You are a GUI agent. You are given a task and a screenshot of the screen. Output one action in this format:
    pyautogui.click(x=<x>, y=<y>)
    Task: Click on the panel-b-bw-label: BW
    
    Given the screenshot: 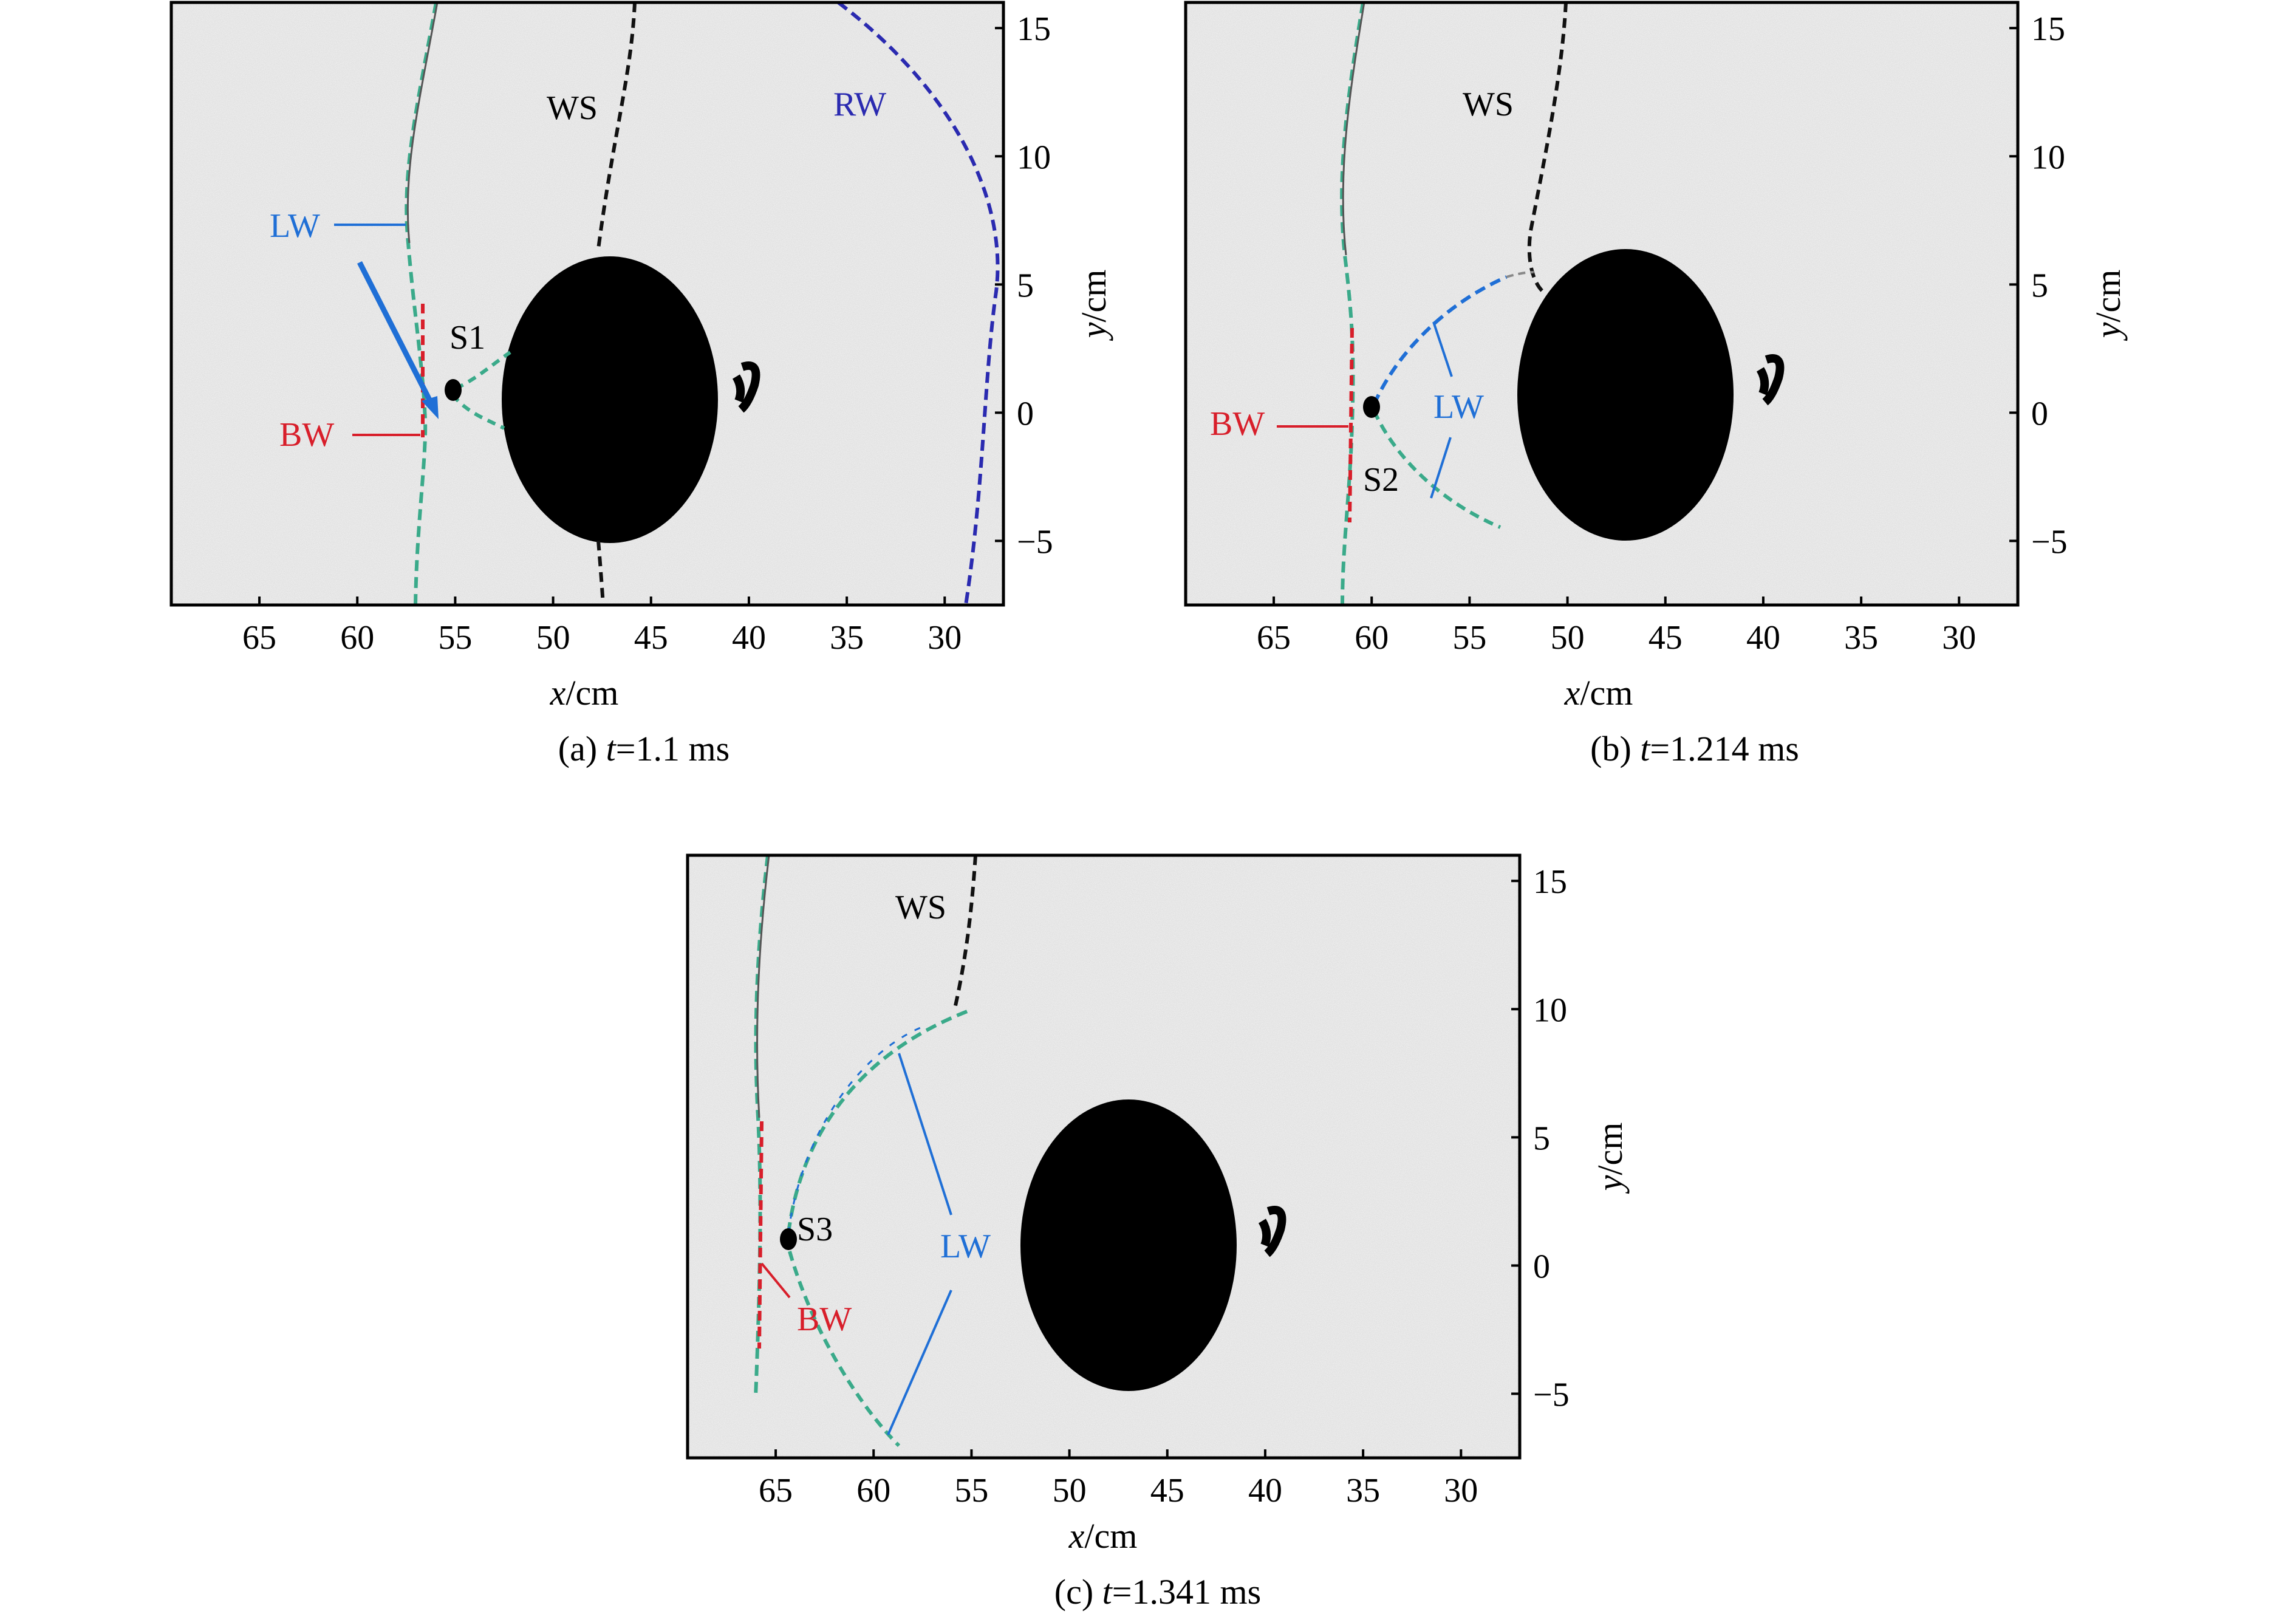 What is the action you would take?
    pyautogui.click(x=1237, y=424)
    